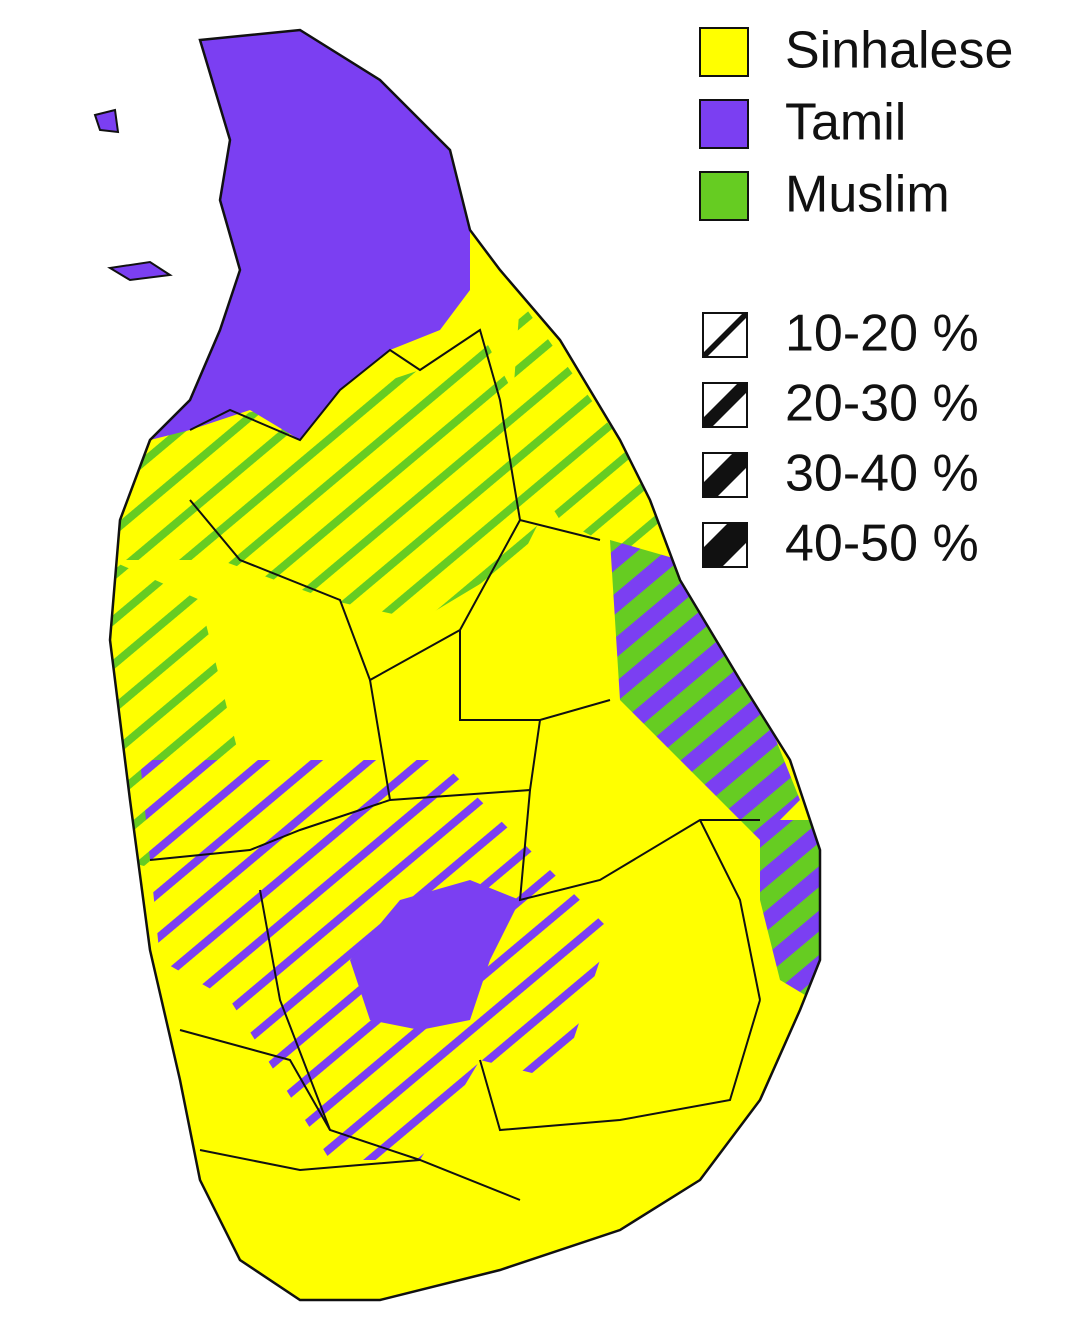 Image resolution: width=1080 pixels, height=1326 pixels. Describe the element at coordinates (845, 123) in the screenshot. I see `legend-label: Tamil` at that location.